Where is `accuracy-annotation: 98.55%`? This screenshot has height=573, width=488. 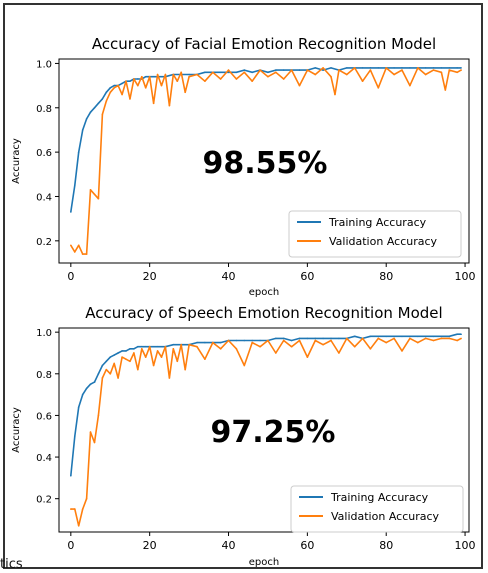 accuracy-annotation: 98.55% is located at coordinates (265, 163).